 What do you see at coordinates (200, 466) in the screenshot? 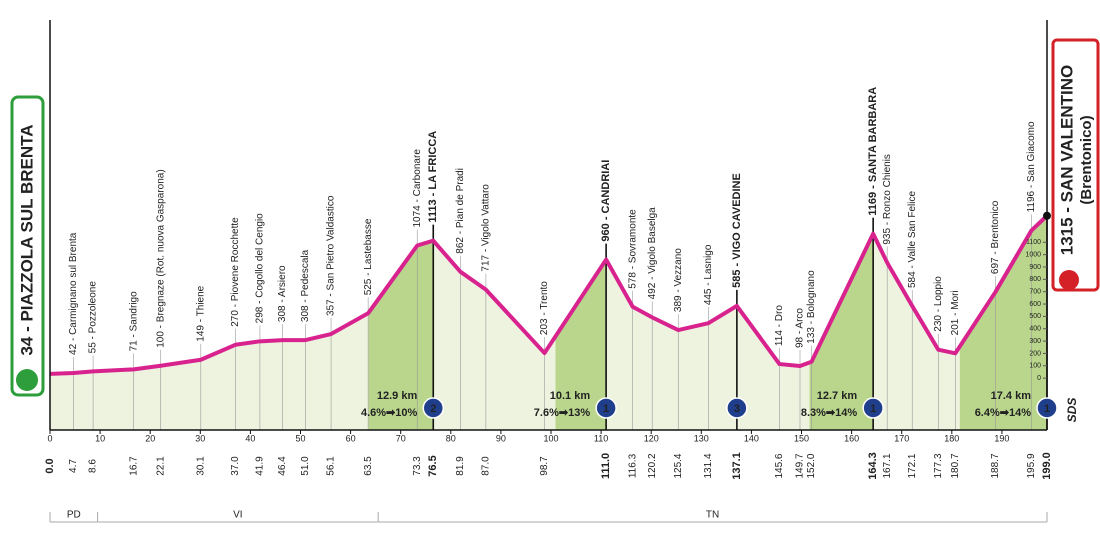
I see `km-label: 30.1` at bounding box center [200, 466].